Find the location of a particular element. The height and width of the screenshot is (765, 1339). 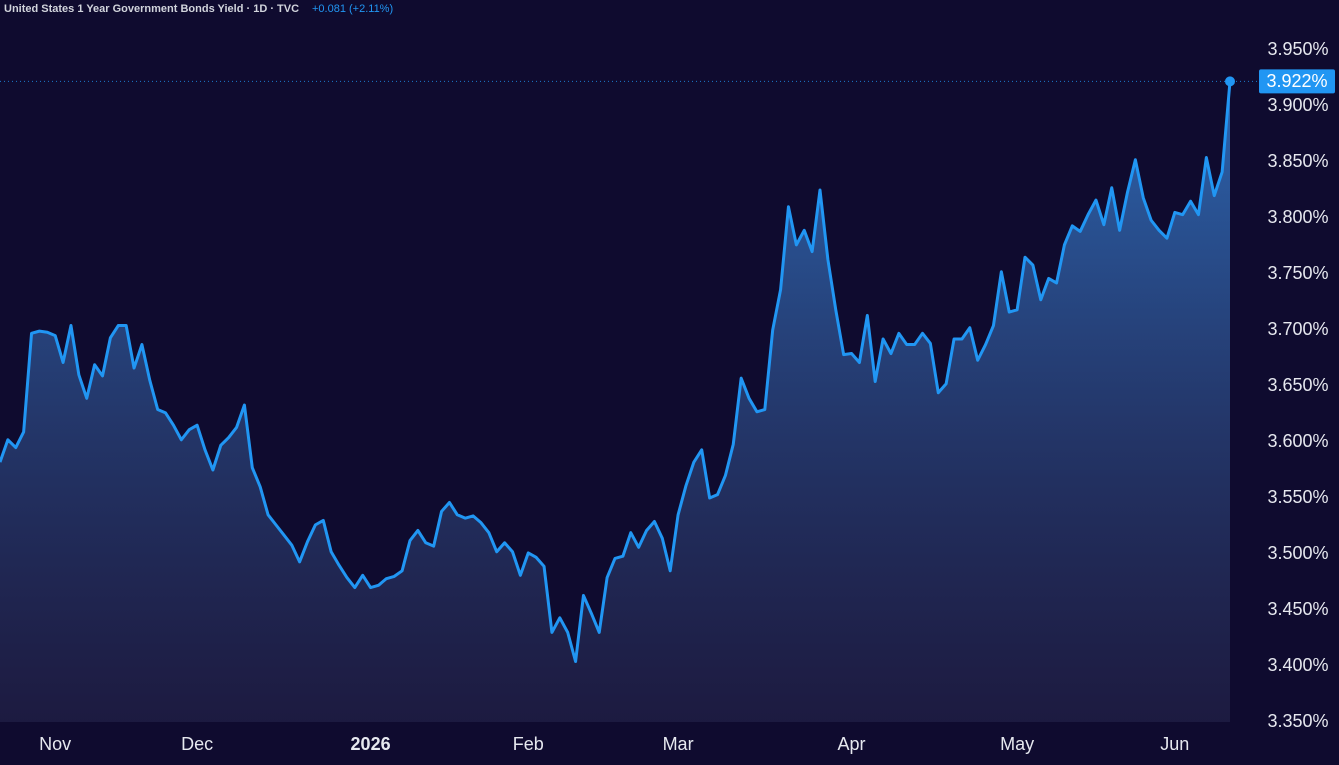

last-price-label: 3.922% is located at coordinates (1296, 81).